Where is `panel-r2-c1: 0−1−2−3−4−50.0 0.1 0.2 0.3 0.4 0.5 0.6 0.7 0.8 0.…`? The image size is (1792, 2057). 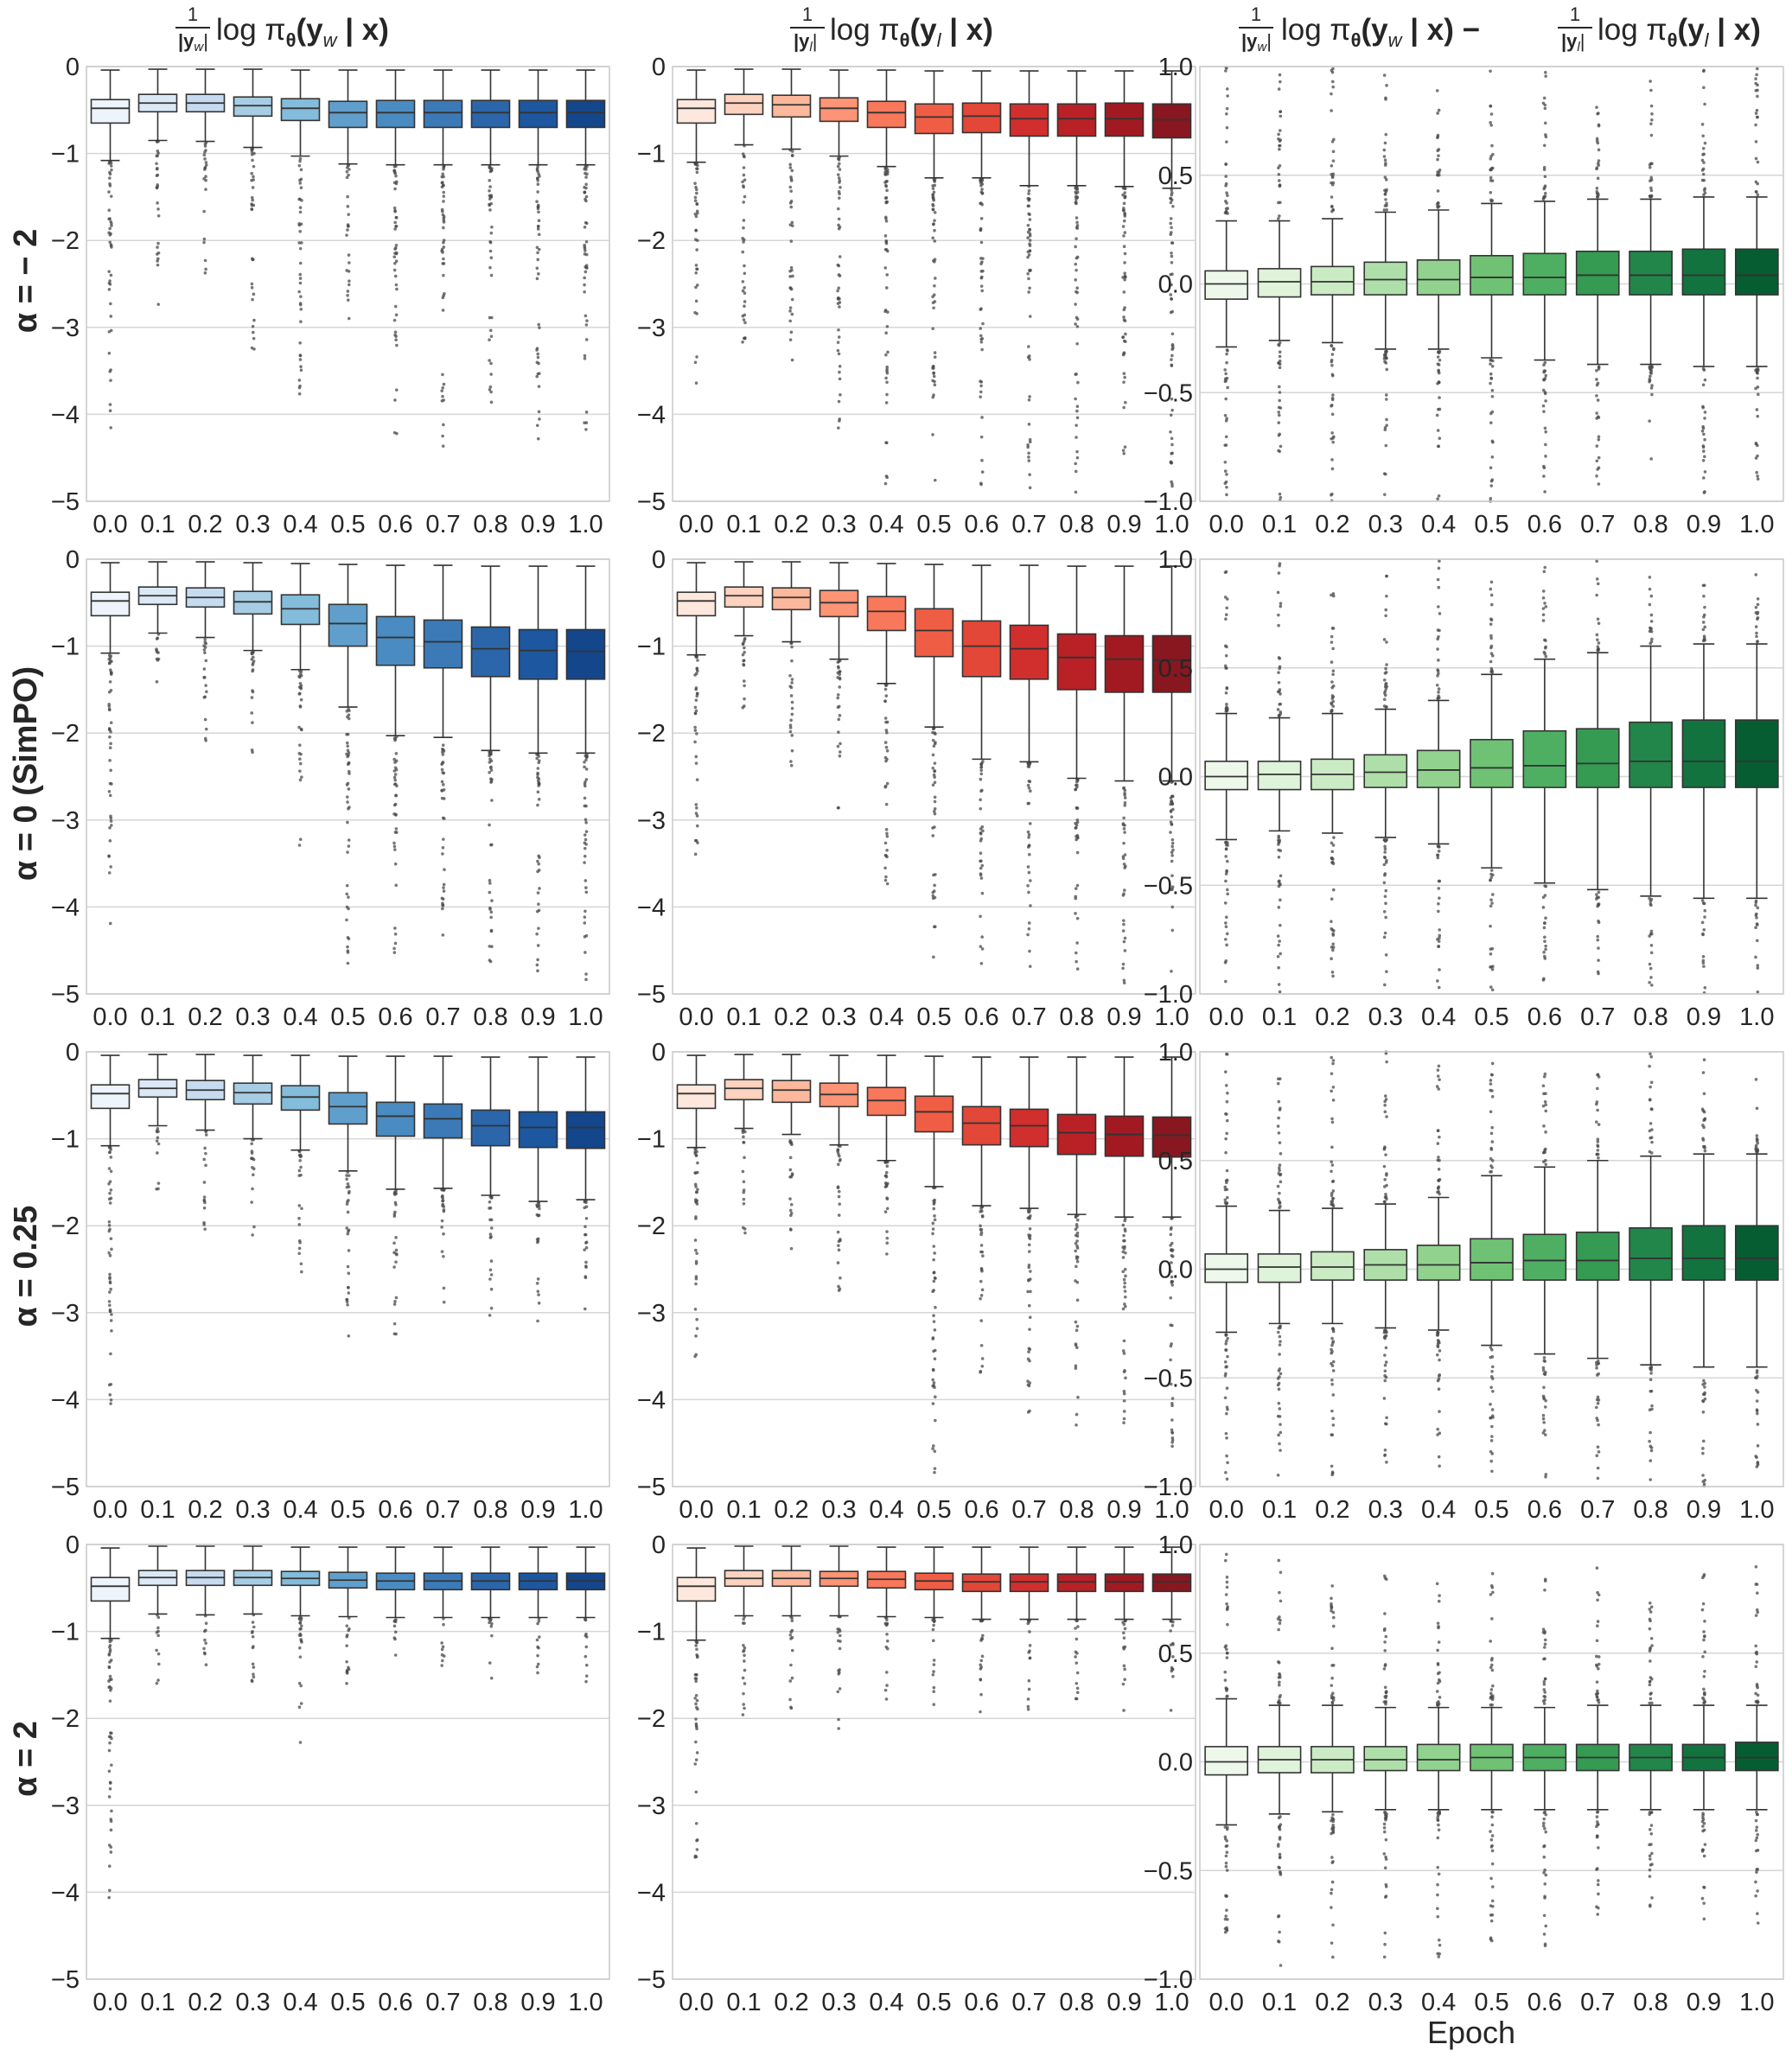 panel-r2-c1: 0−1−2−3−4−50.0 0.1 0.2 0.3 0.4 0.5 0.6 0.7 0.8 0.… is located at coordinates (916, 1281).